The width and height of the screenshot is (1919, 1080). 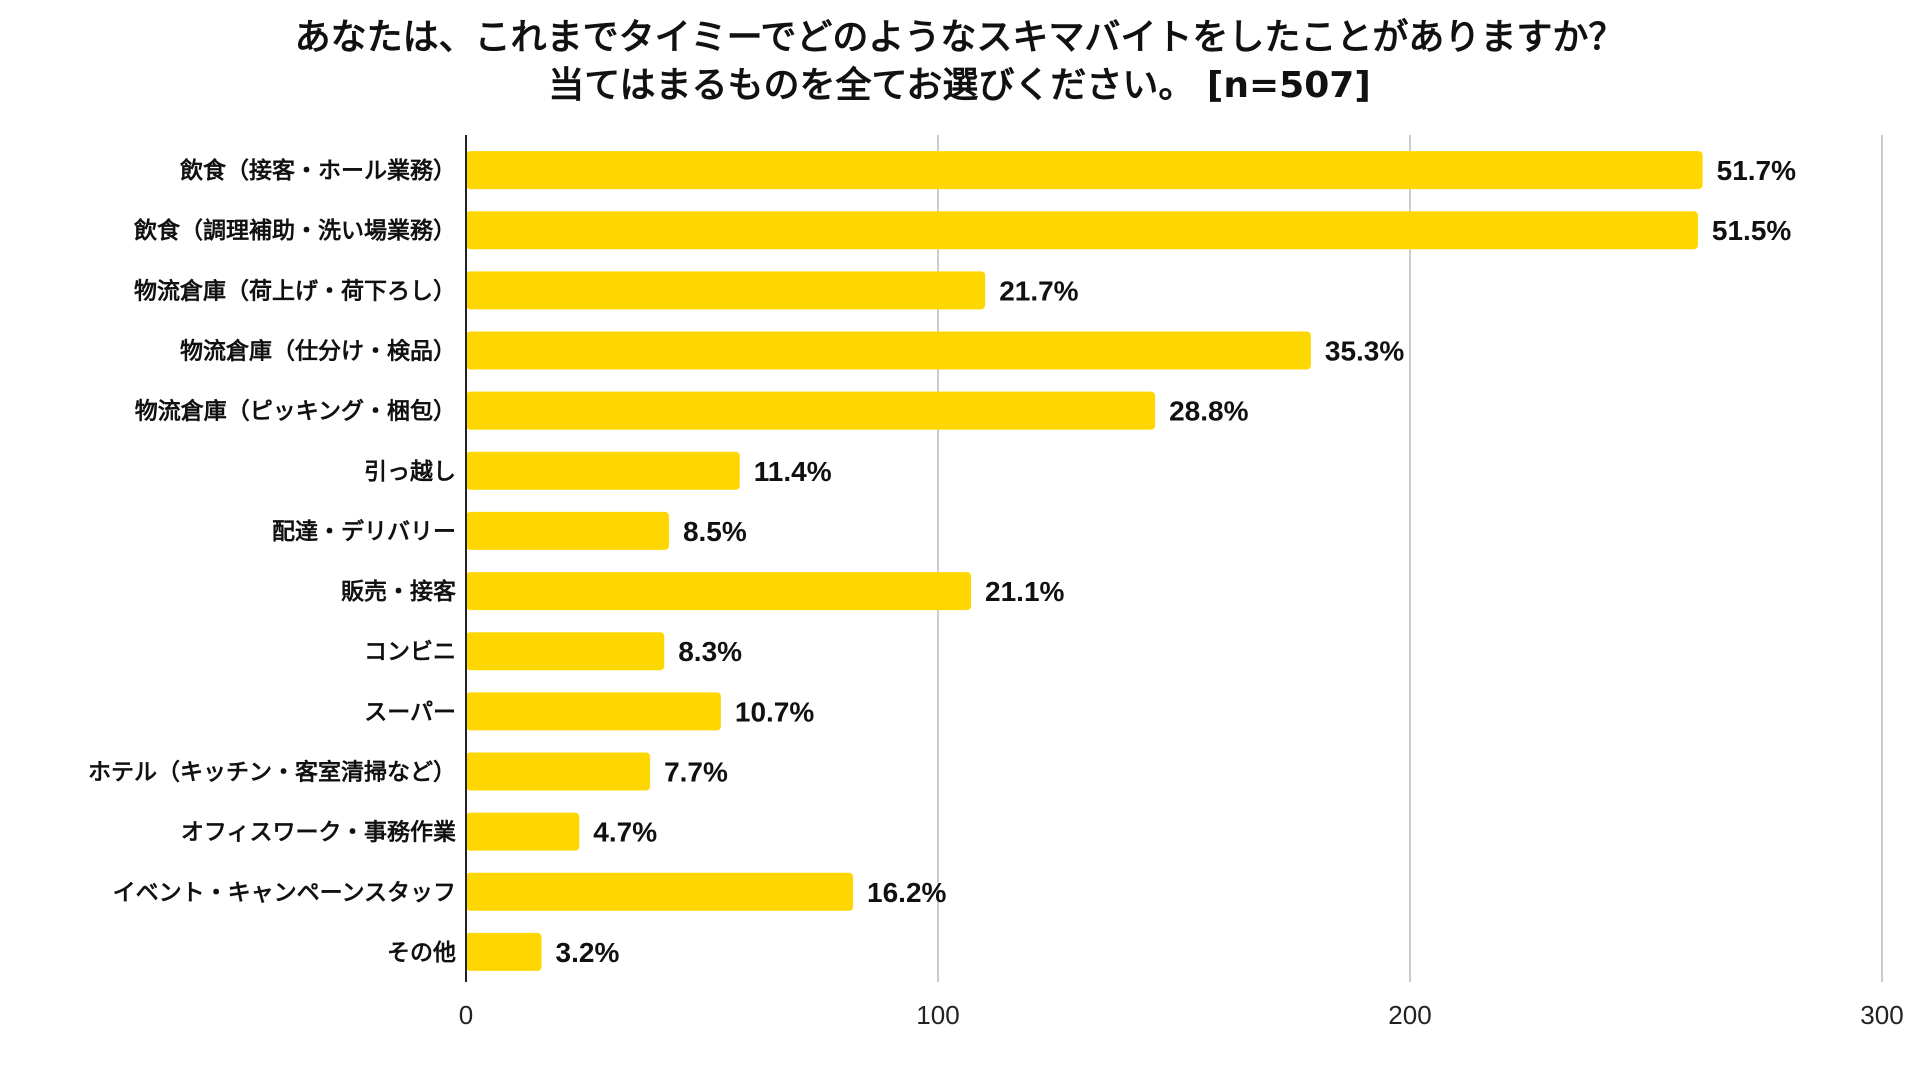 I want to click on value-label-1: 51.5%, so click(x=1751, y=230).